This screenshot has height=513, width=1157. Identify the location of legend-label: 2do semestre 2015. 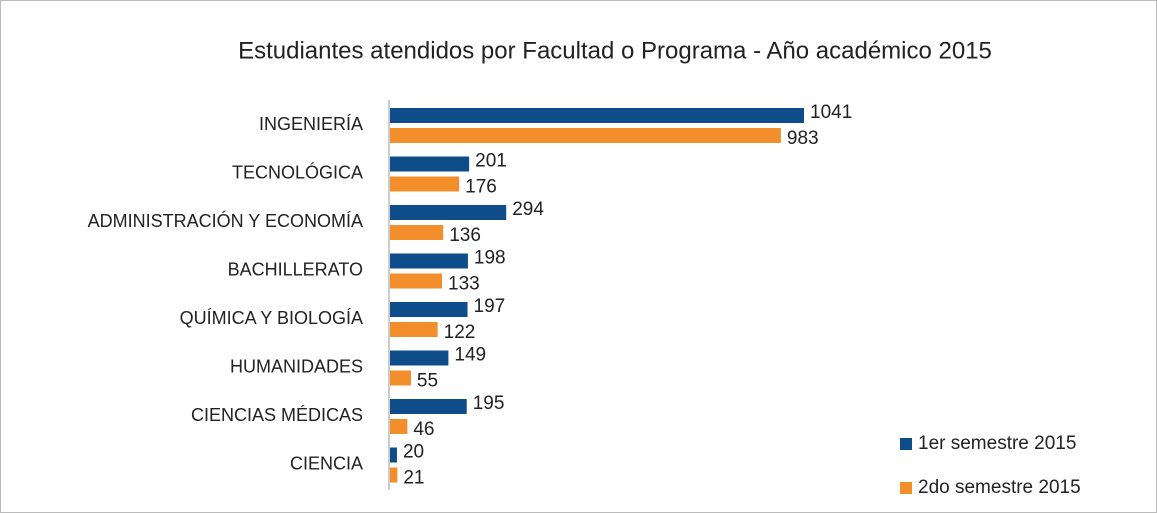
(999, 487).